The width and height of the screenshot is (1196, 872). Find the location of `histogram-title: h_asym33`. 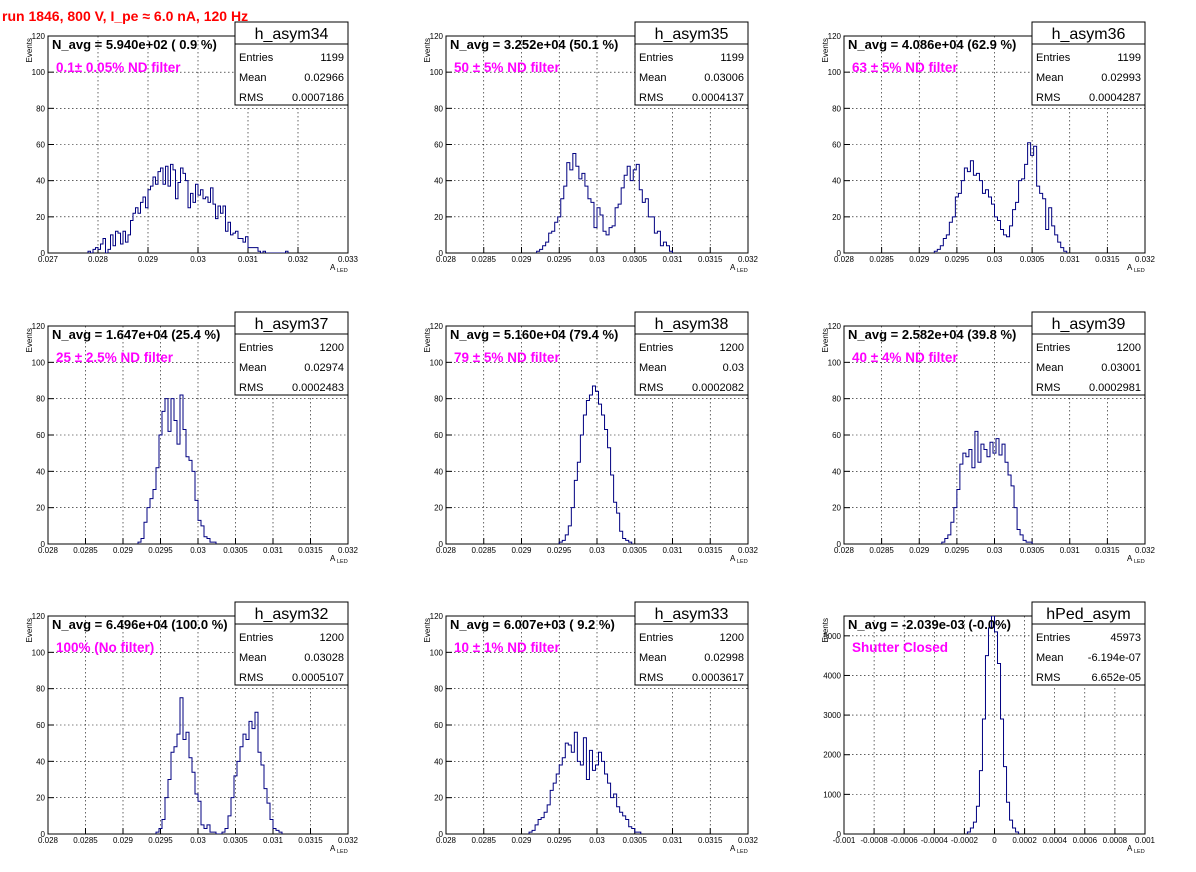

histogram-title: h_asym33 is located at coordinates (692, 614).